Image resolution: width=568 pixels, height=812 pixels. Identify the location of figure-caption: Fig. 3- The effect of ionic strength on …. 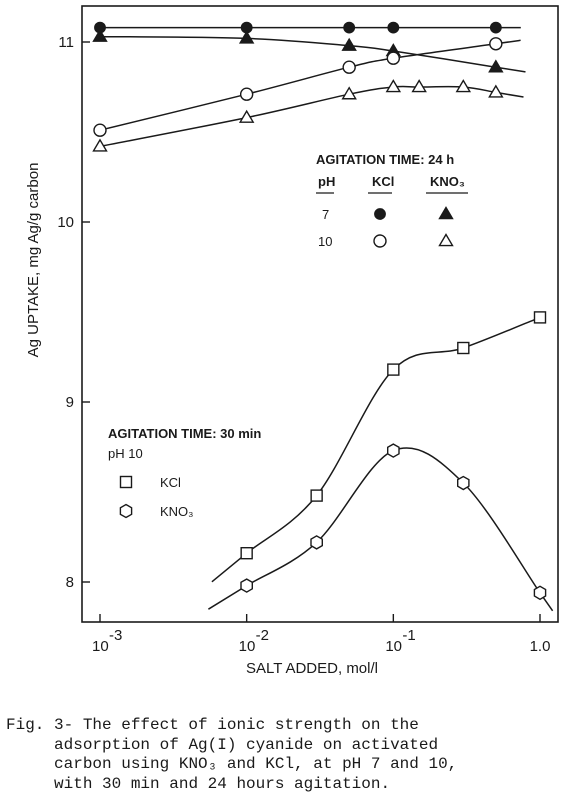
(232, 754).